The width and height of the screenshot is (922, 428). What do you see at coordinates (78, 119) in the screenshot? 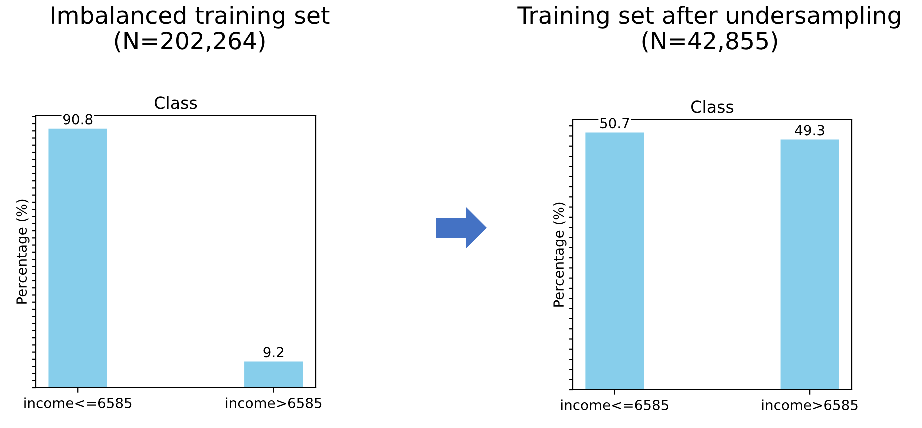
I see `data-label: 90.8` at bounding box center [78, 119].